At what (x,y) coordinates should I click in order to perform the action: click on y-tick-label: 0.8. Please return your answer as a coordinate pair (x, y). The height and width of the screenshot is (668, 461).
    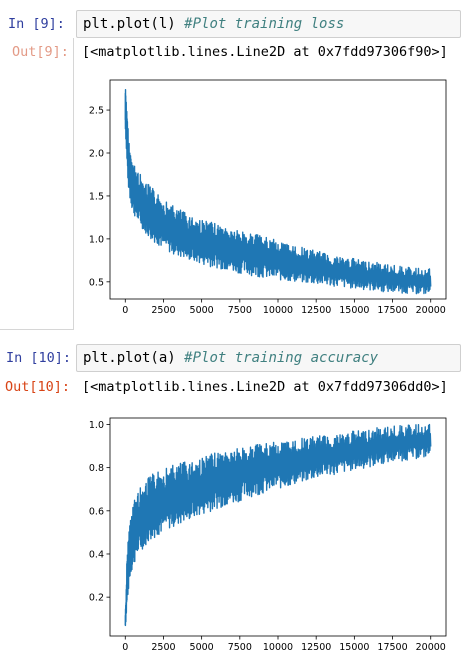
    Looking at the image, I should click on (96, 468).